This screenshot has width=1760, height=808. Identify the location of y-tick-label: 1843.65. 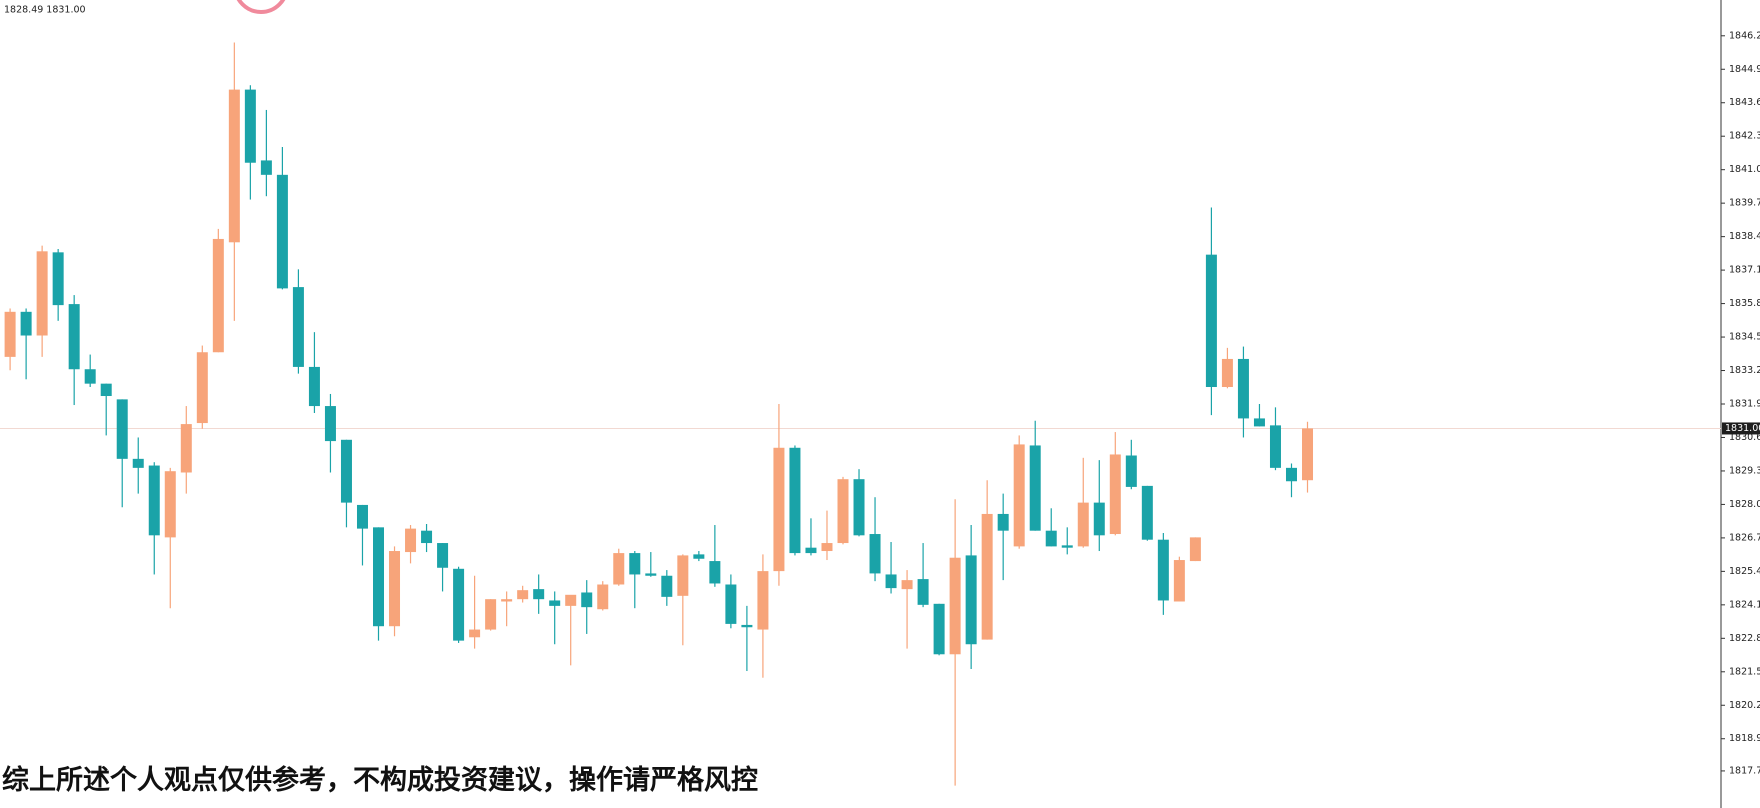
(1744, 102).